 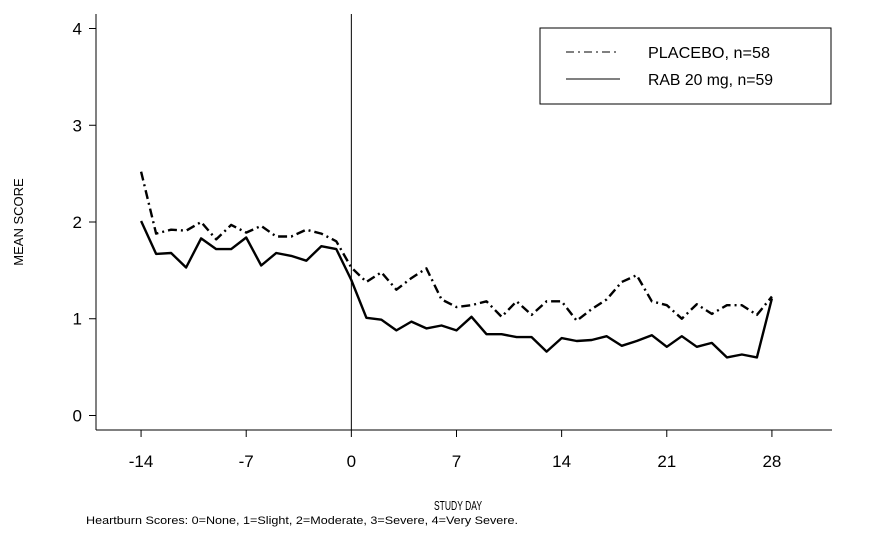 I want to click on y-tick-label: 0, so click(x=77, y=415).